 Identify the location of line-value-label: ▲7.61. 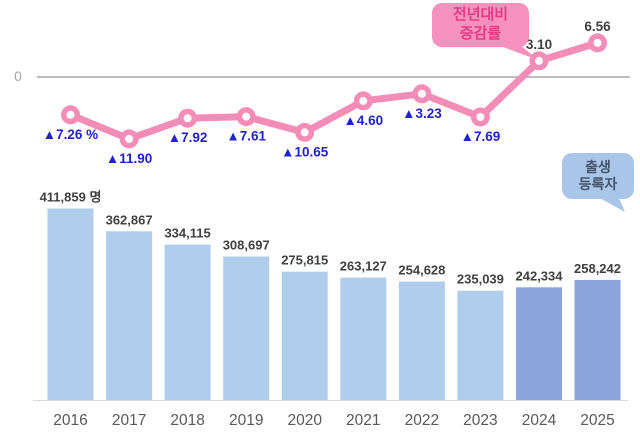
(246, 136).